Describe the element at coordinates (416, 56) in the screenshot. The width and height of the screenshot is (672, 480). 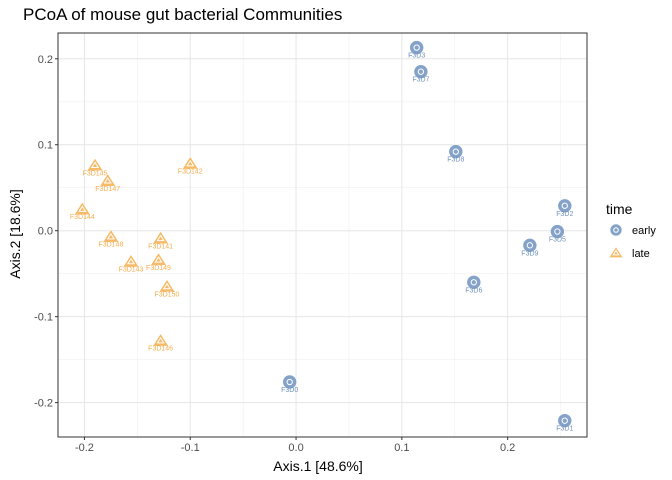
I see `point-label: F3D3` at that location.